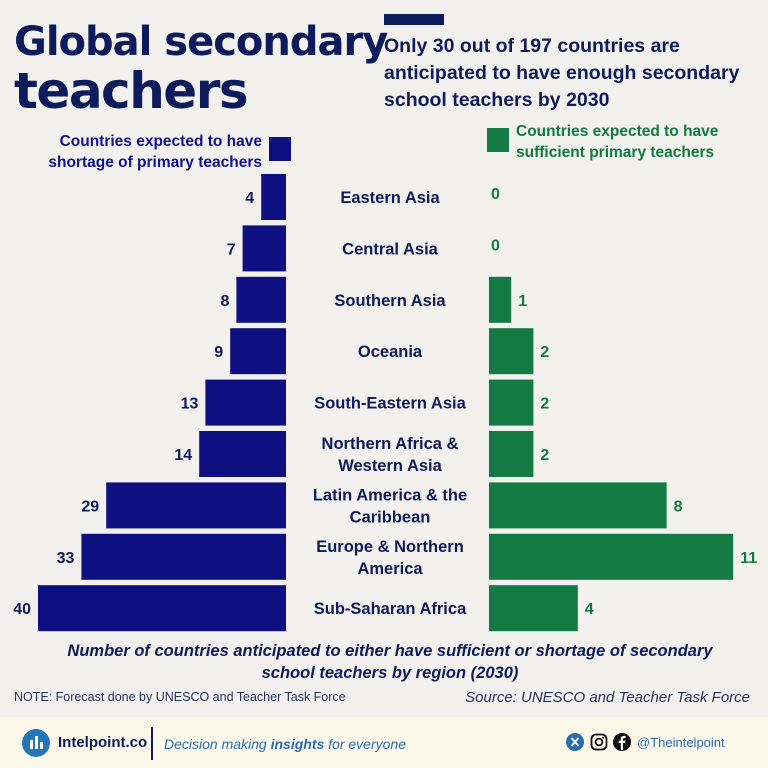  I want to click on category-label: Eastern Asia, so click(390, 198).